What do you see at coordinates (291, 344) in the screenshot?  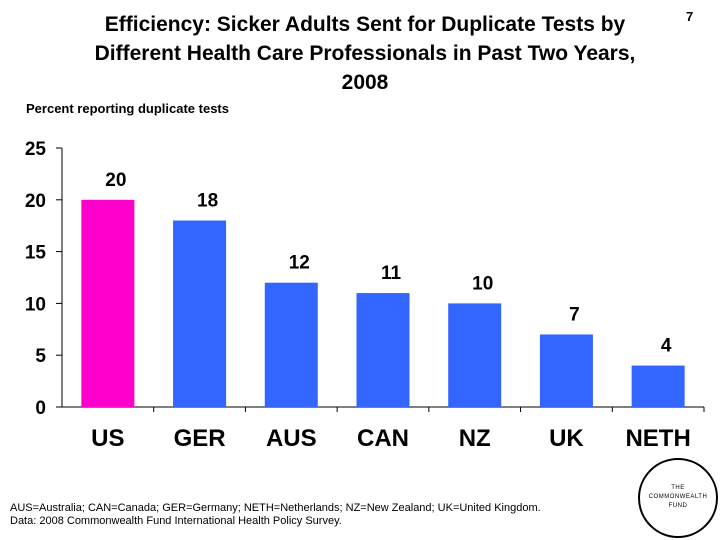 I see `bar-aus` at bounding box center [291, 344].